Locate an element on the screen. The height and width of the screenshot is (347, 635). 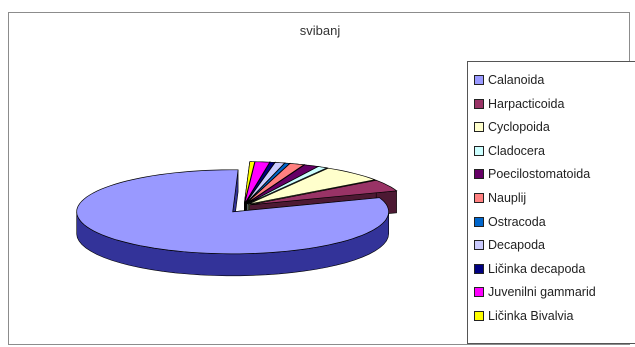
legend-item: Ostracoda is located at coordinates (510, 222).